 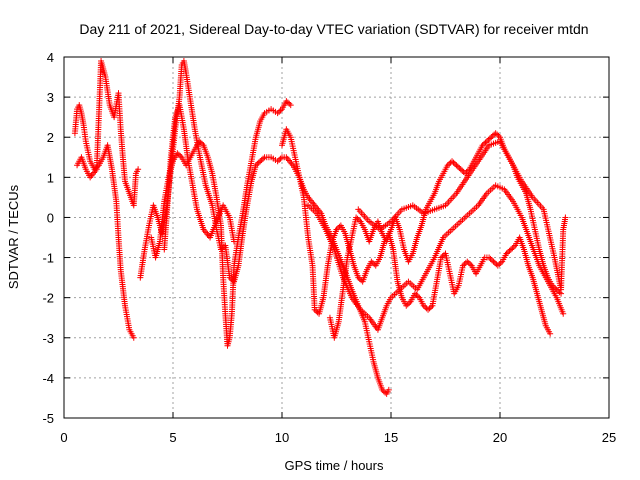 What do you see at coordinates (282, 437) in the screenshot?
I see `x-tick-label: 10` at bounding box center [282, 437].